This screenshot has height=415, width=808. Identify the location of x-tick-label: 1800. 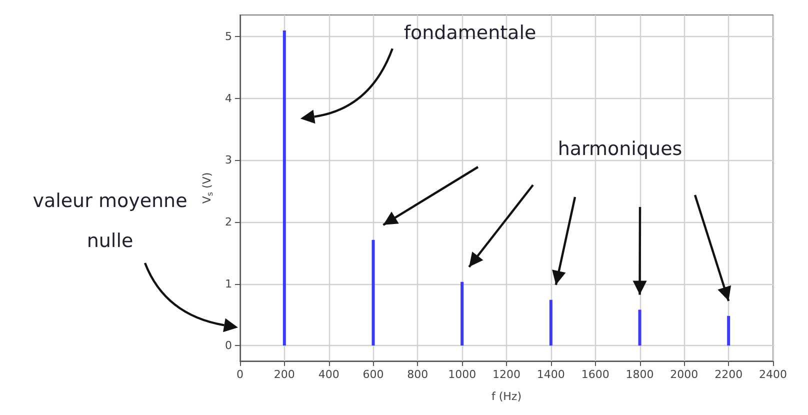
(640, 374).